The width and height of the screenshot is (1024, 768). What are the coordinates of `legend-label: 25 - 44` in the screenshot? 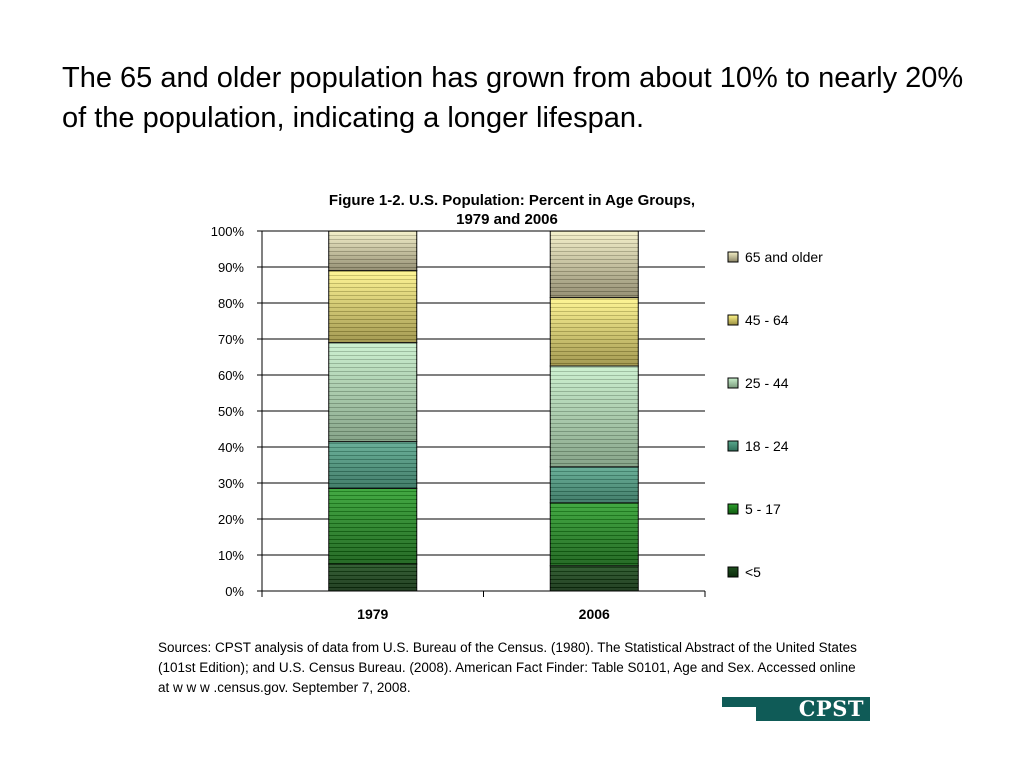 It's located at (767, 383).